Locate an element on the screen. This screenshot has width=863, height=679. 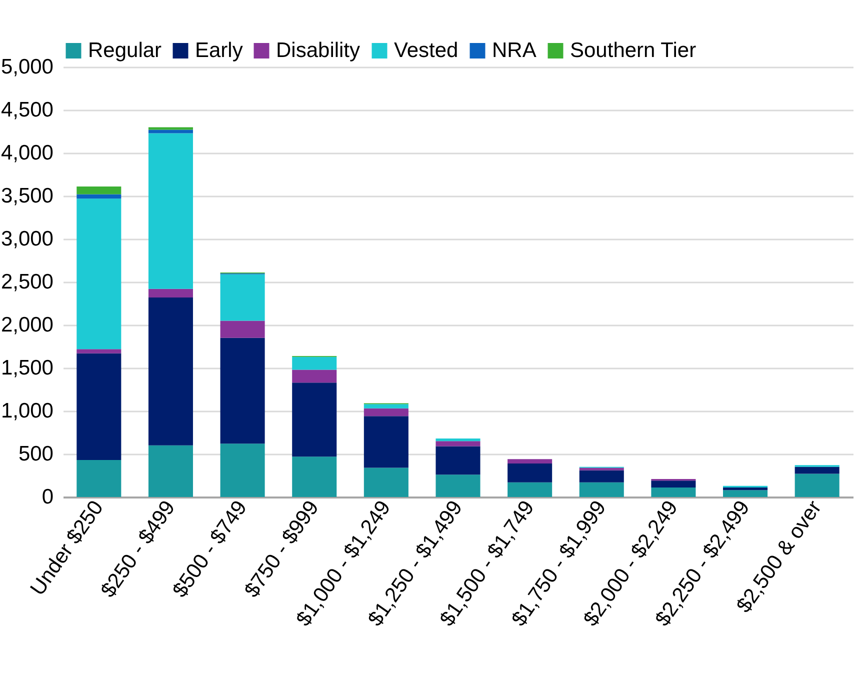
y-tick-label: 0 is located at coordinates (48, 497).